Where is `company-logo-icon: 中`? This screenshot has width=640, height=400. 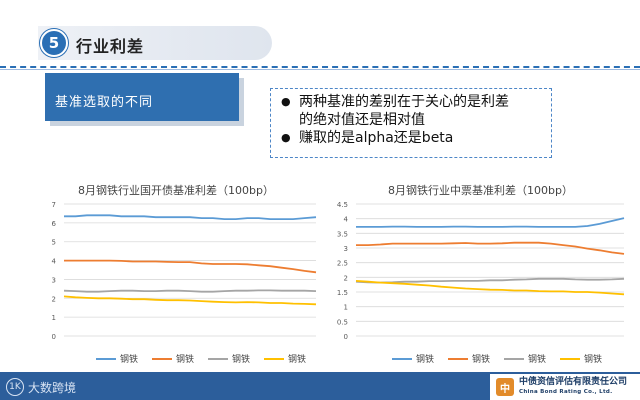 company-logo-icon: 中 is located at coordinates (505, 387).